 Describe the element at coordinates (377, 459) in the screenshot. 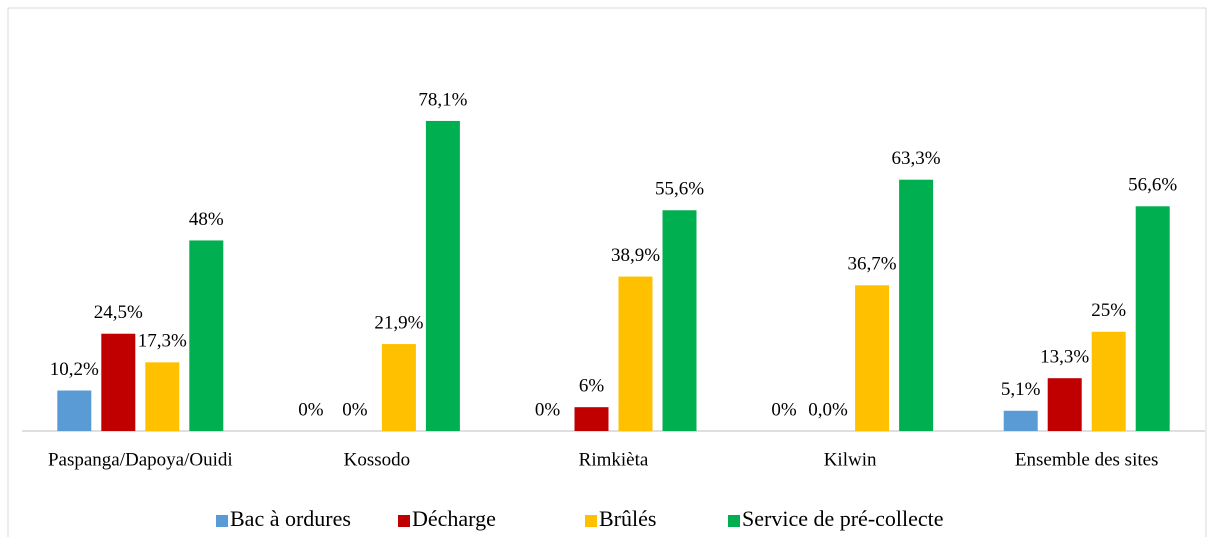

I see `x-tick-label: Kossodo` at that location.